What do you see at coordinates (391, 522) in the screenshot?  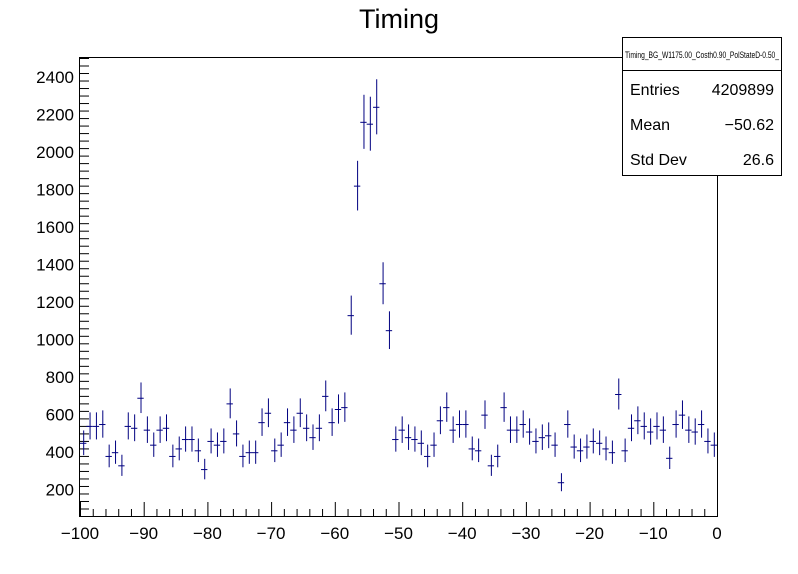 I see `x-axis: −100 −90 −80 −70 −60 −50 −40 −30 −20 −10 0` at bounding box center [391, 522].